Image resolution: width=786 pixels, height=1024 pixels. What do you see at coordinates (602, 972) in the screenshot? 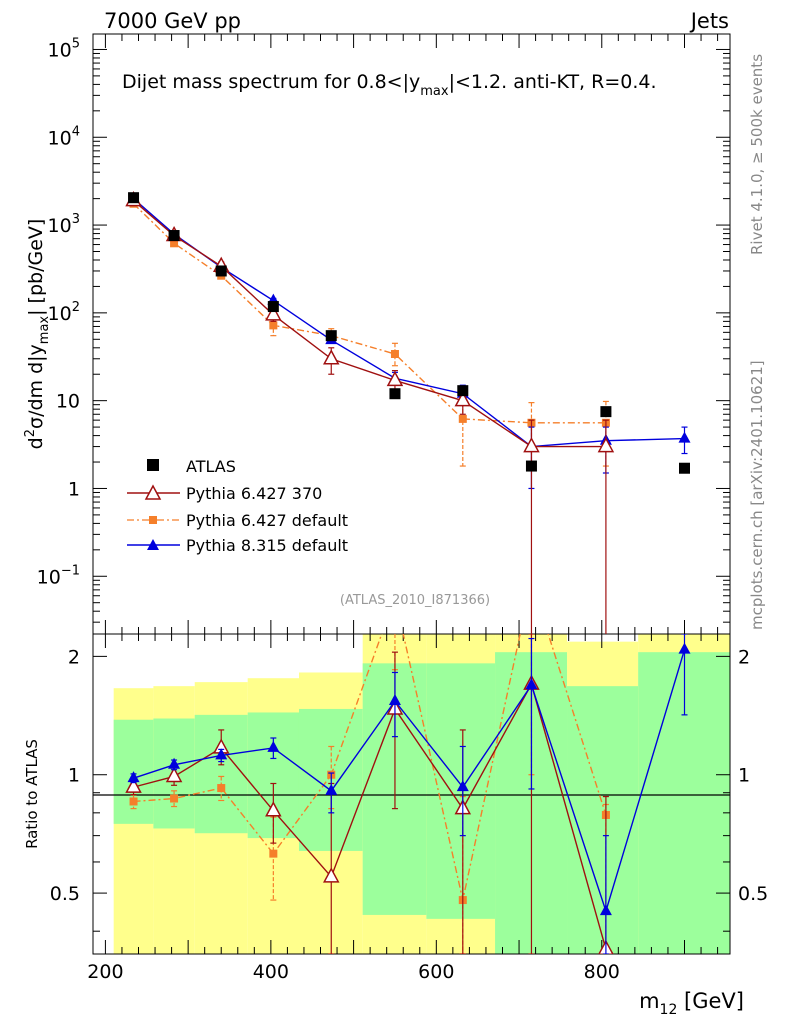
I see `x-tick-label: 800` at bounding box center [602, 972].